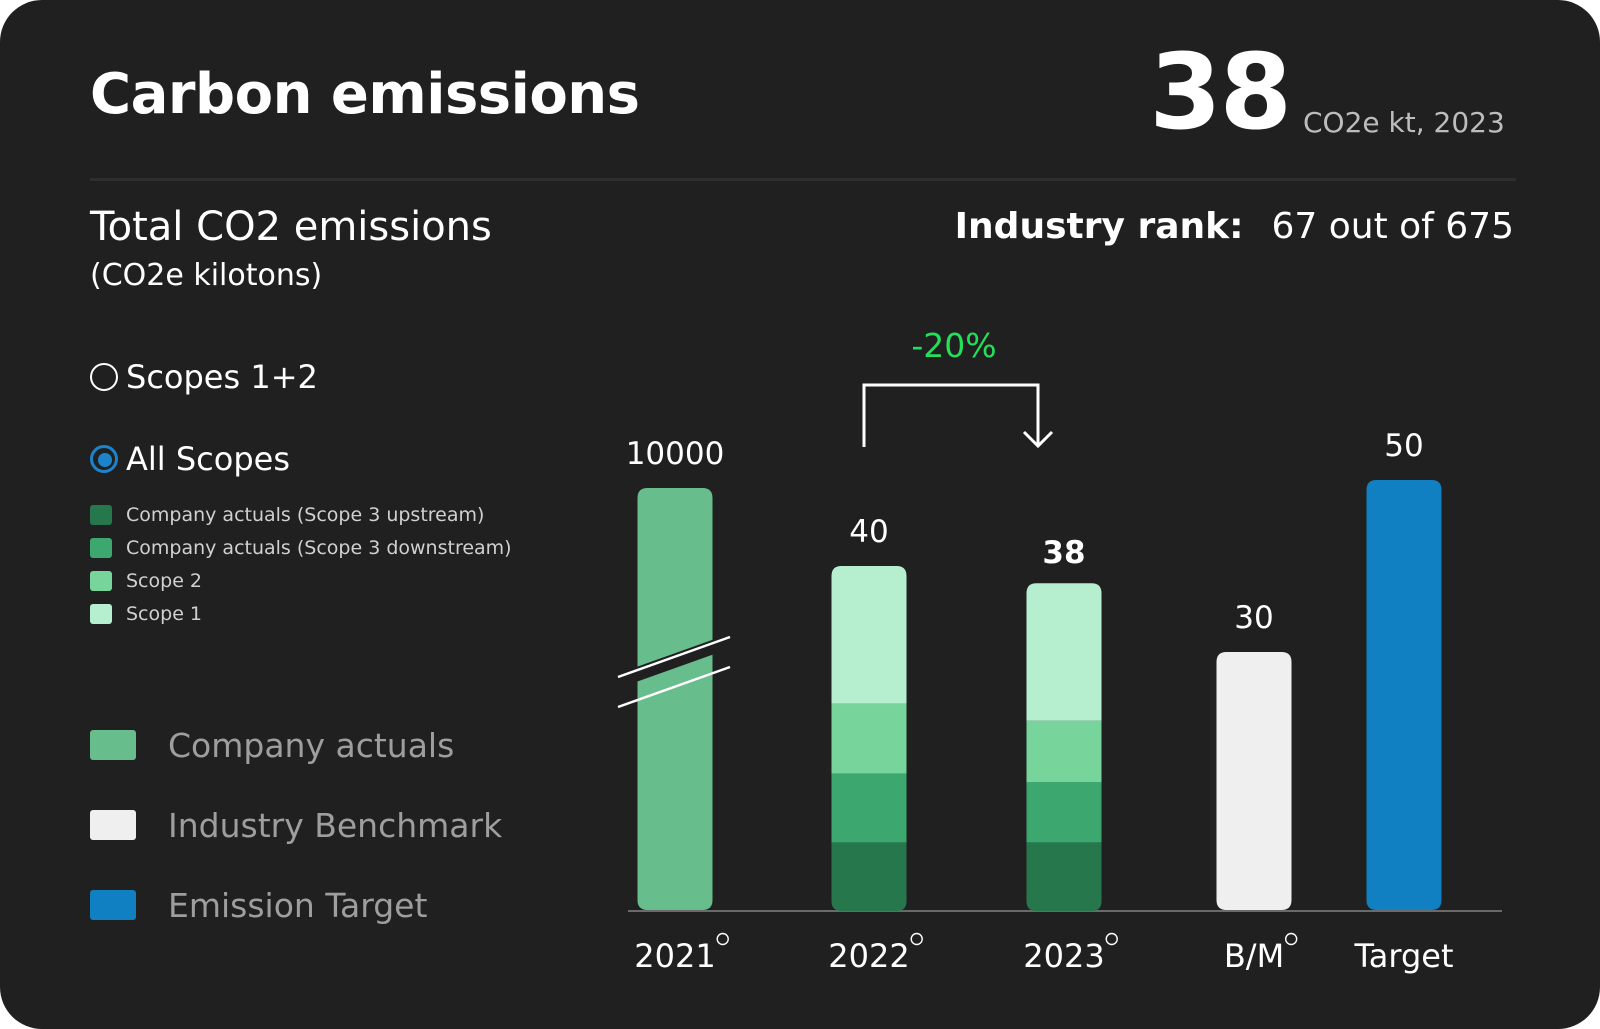 The height and width of the screenshot is (1029, 1600). I want to click on x-tick-label-Target: Target, so click(1404, 956).